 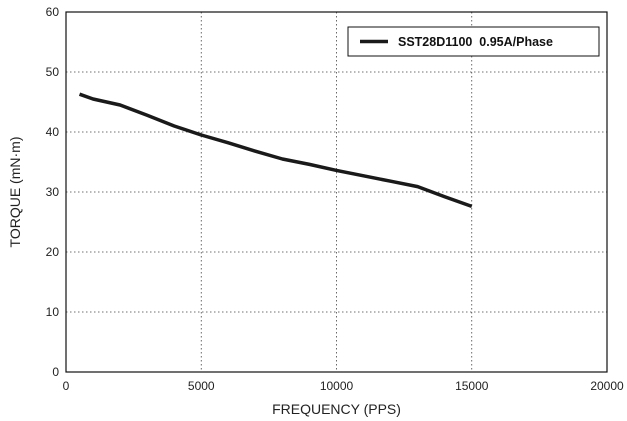 What do you see at coordinates (53, 12) in the screenshot?
I see `y-tick-label-6: 60` at bounding box center [53, 12].